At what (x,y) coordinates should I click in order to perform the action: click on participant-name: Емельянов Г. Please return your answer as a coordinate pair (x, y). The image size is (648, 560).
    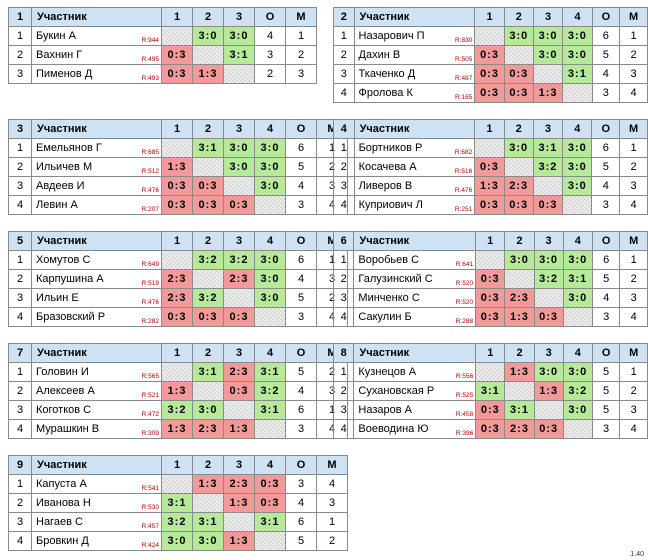
    Looking at the image, I should click on (69, 148).